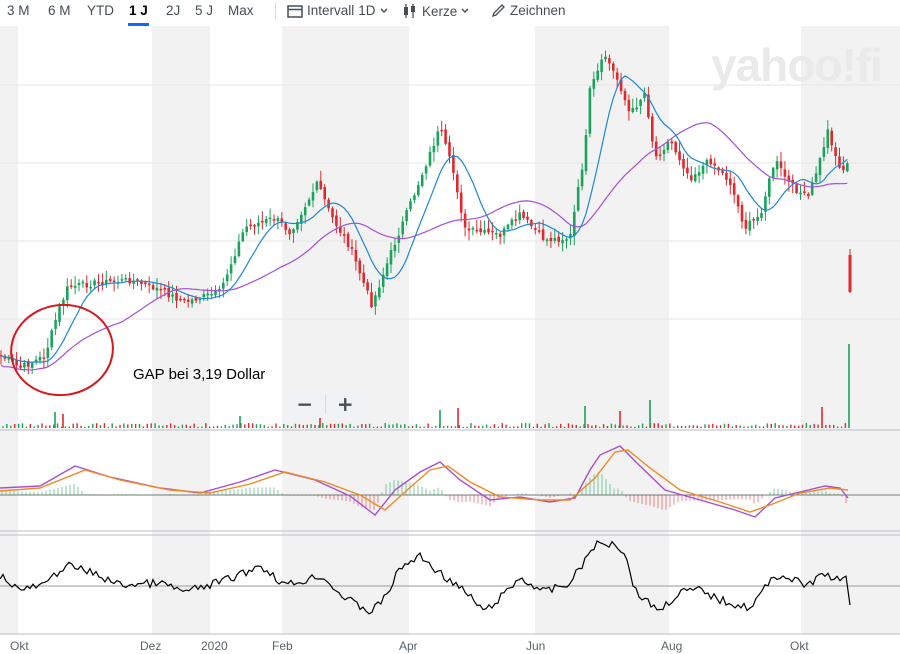 This screenshot has width=900, height=654. Describe the element at coordinates (337, 10) in the screenshot. I see `interval-dropdown: Intervall 1D` at that location.